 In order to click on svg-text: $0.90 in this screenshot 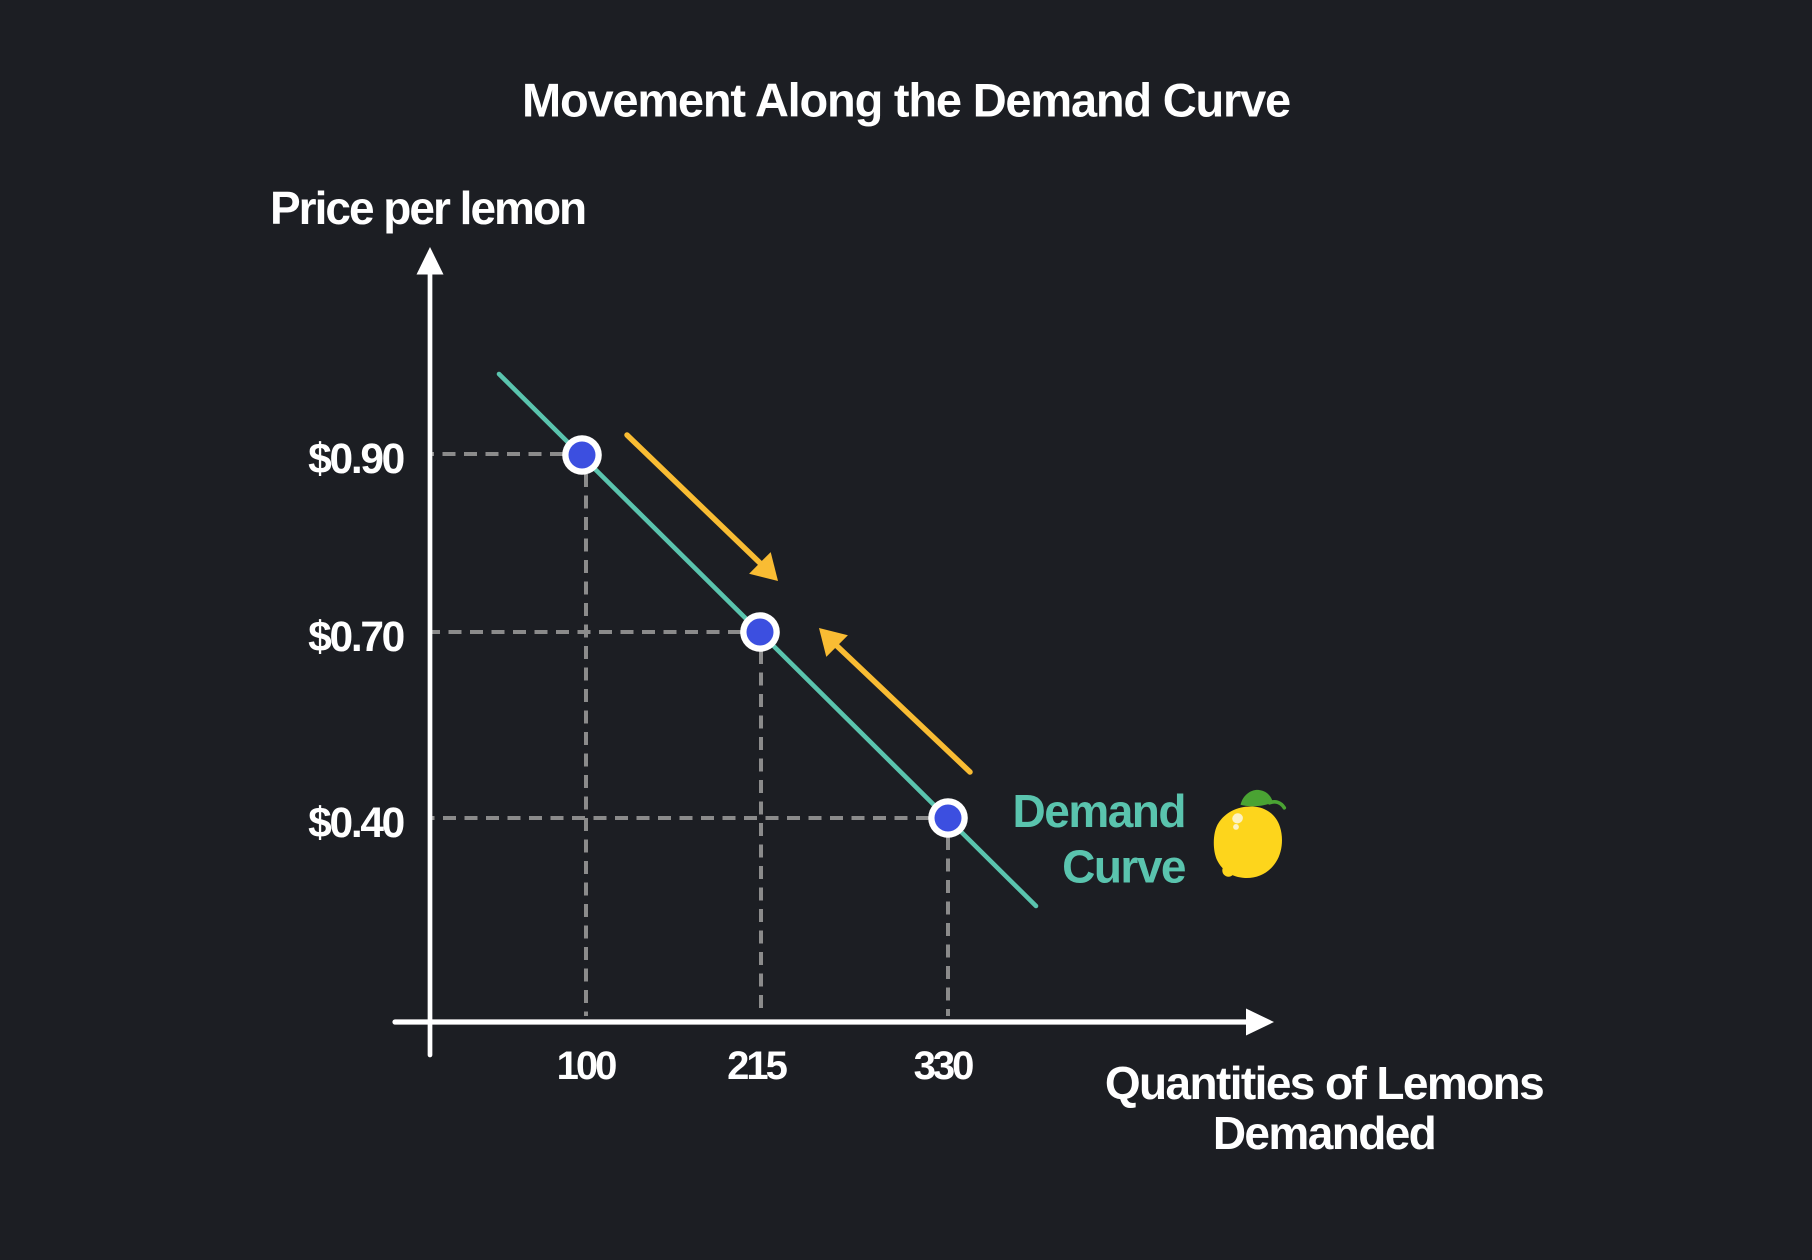, I will do `click(356, 459)`.